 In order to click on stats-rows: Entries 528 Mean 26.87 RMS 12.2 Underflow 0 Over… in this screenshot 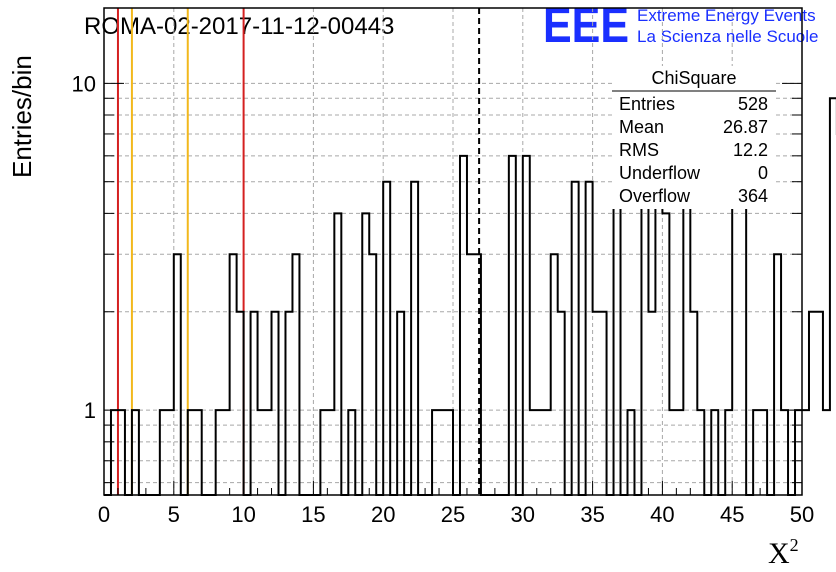, I will do `click(693, 150)`.